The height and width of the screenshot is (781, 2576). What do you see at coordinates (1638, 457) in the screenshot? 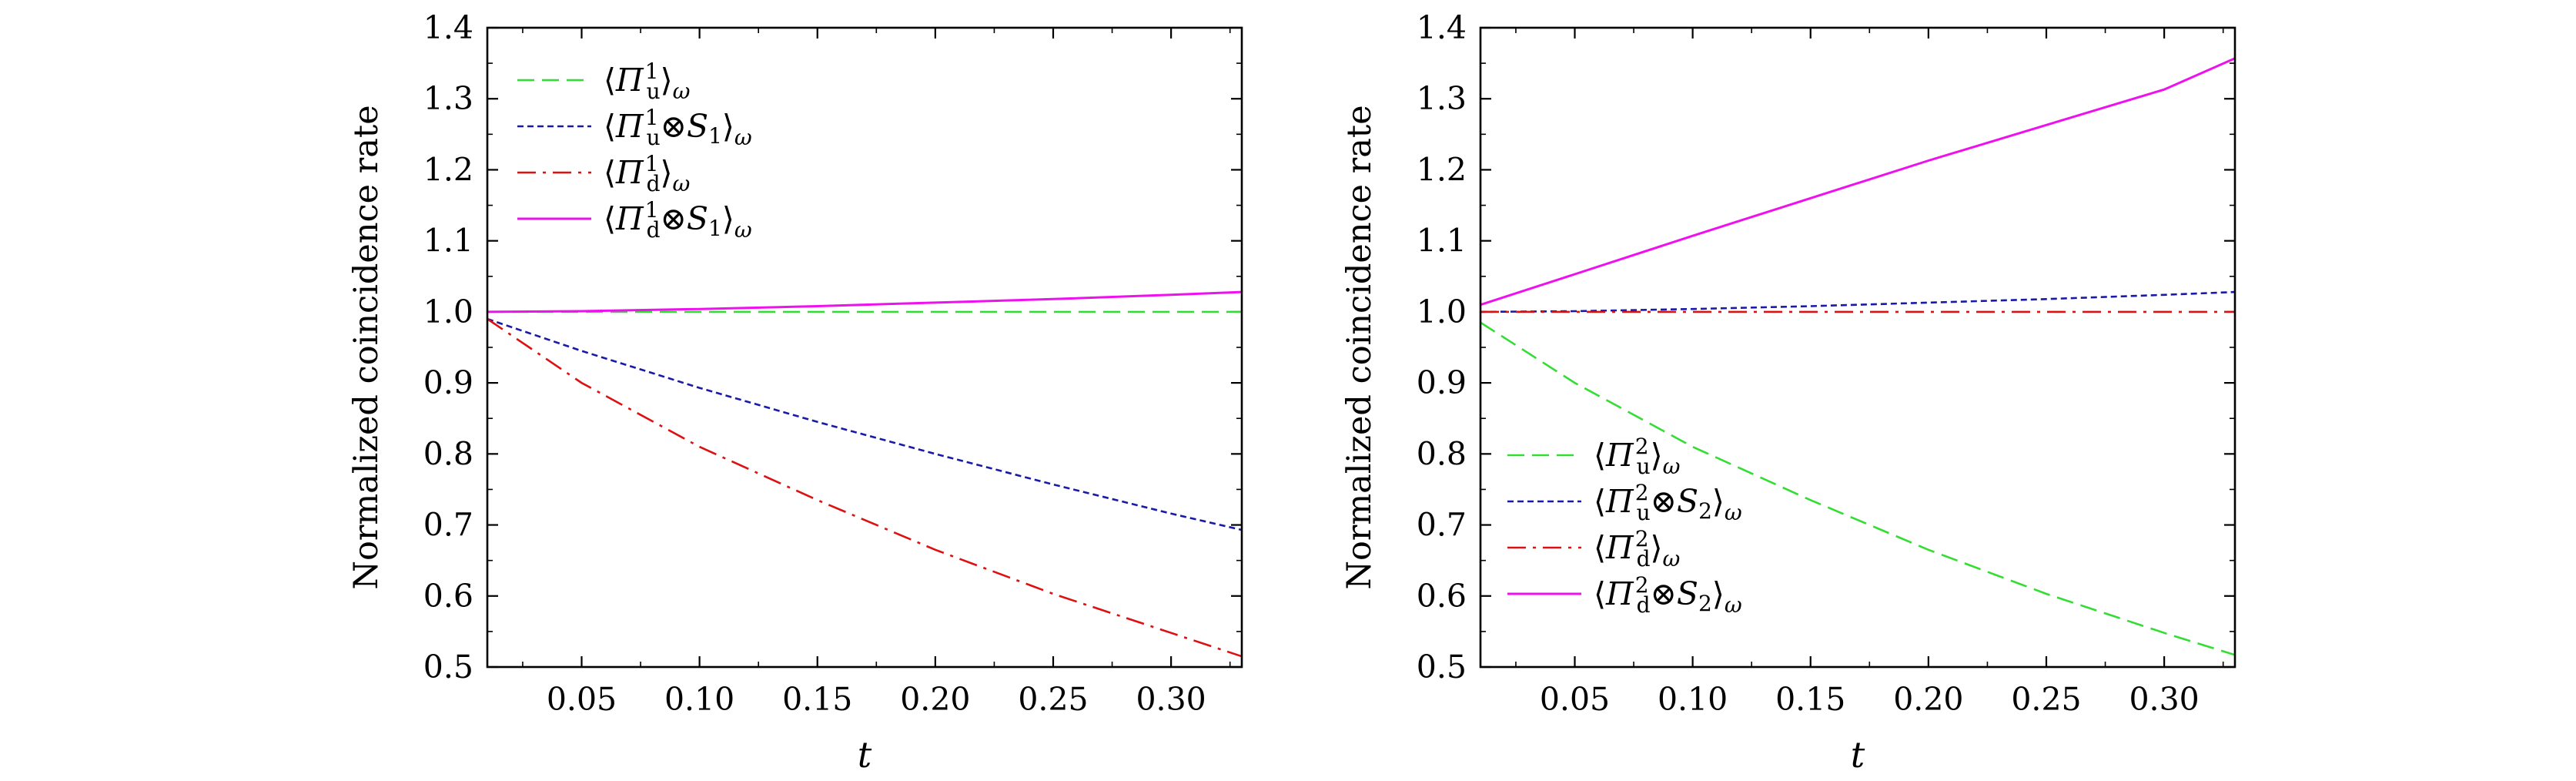
I see `legend-label-1: ⟨Π2 u⟩ω` at bounding box center [1638, 457].